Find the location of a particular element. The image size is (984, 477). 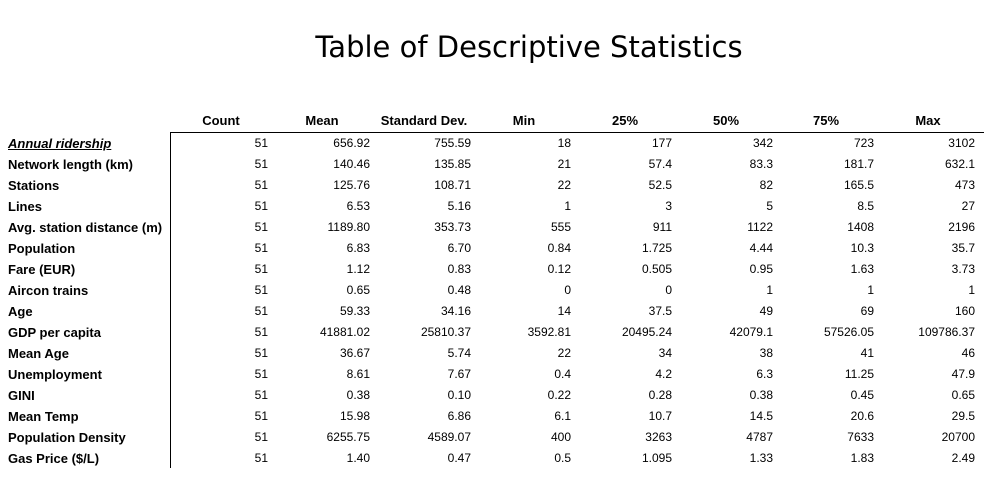

table-cell: 10.3 is located at coordinates (862, 248).